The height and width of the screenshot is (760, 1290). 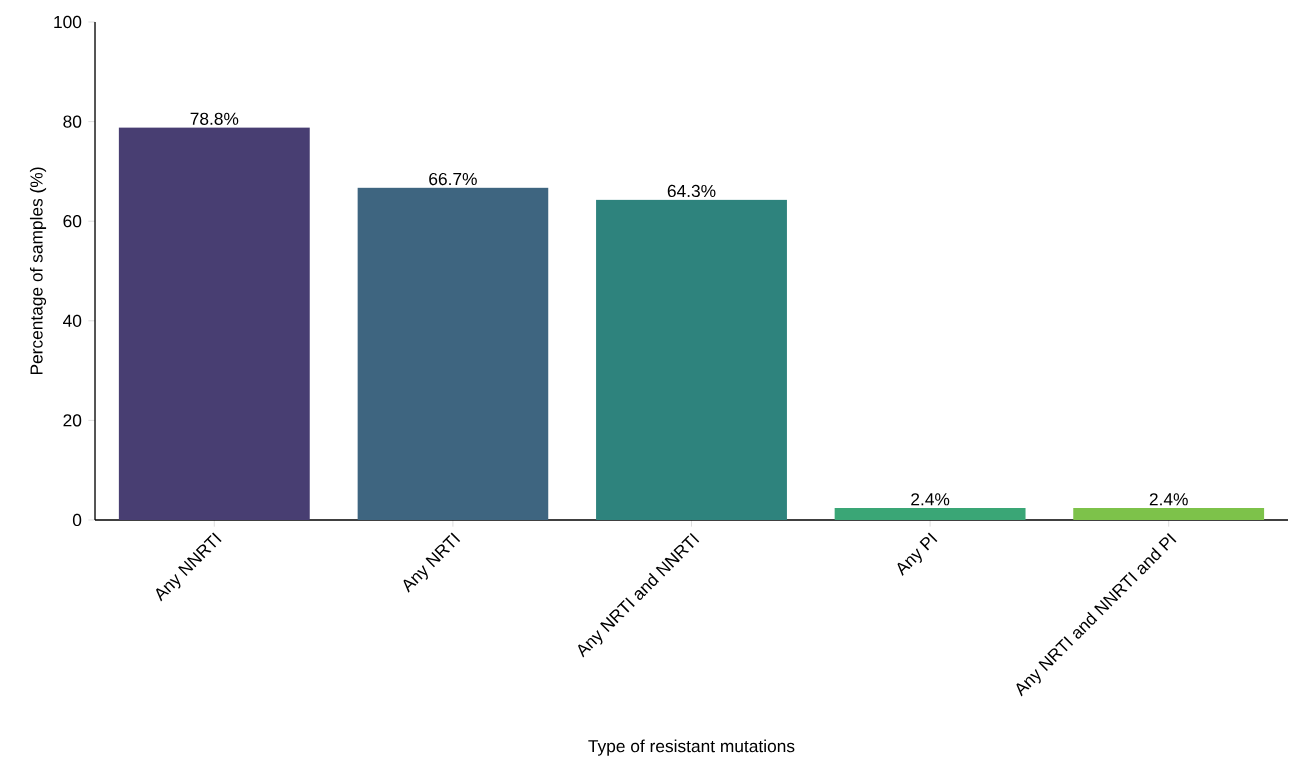 What do you see at coordinates (77, 520) in the screenshot?
I see `y-tick-label: 0` at bounding box center [77, 520].